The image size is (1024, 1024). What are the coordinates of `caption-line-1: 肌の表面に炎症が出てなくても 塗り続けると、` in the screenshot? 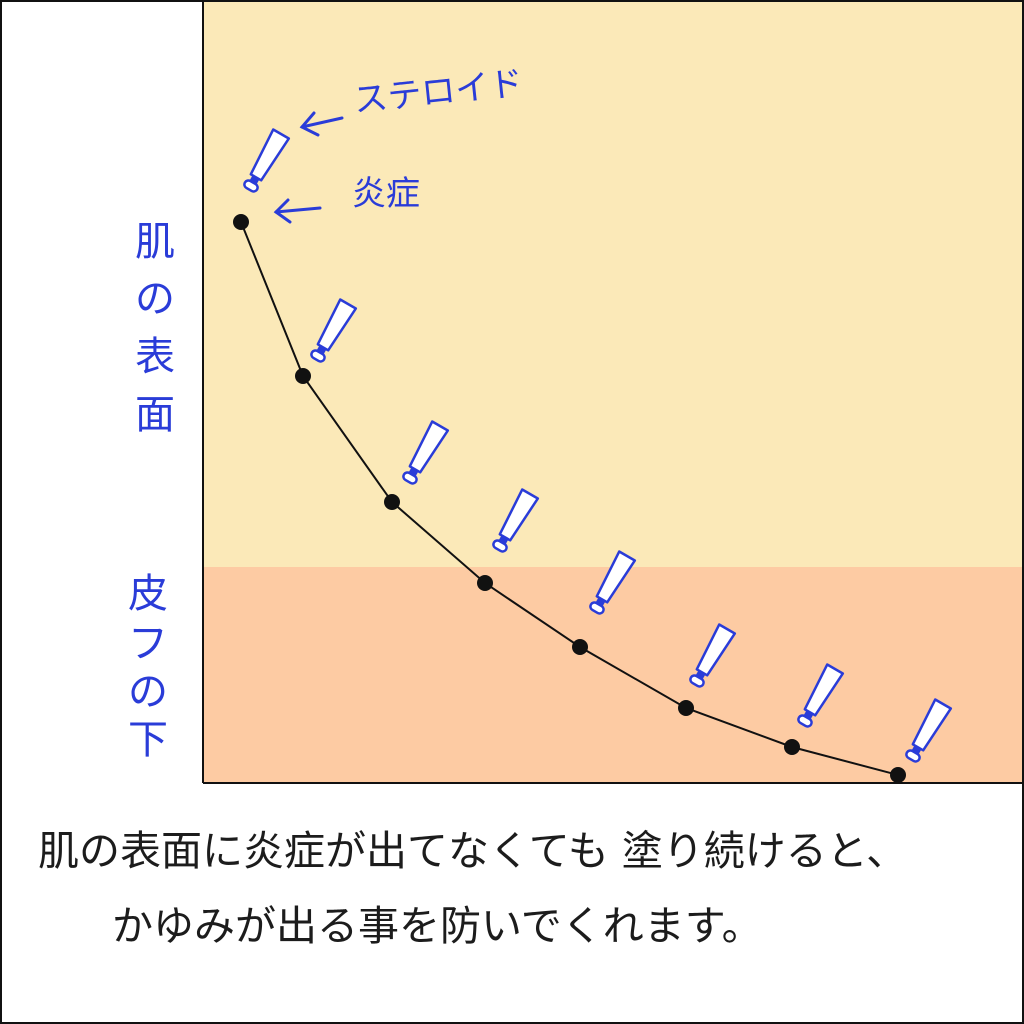 It's located at (472, 851).